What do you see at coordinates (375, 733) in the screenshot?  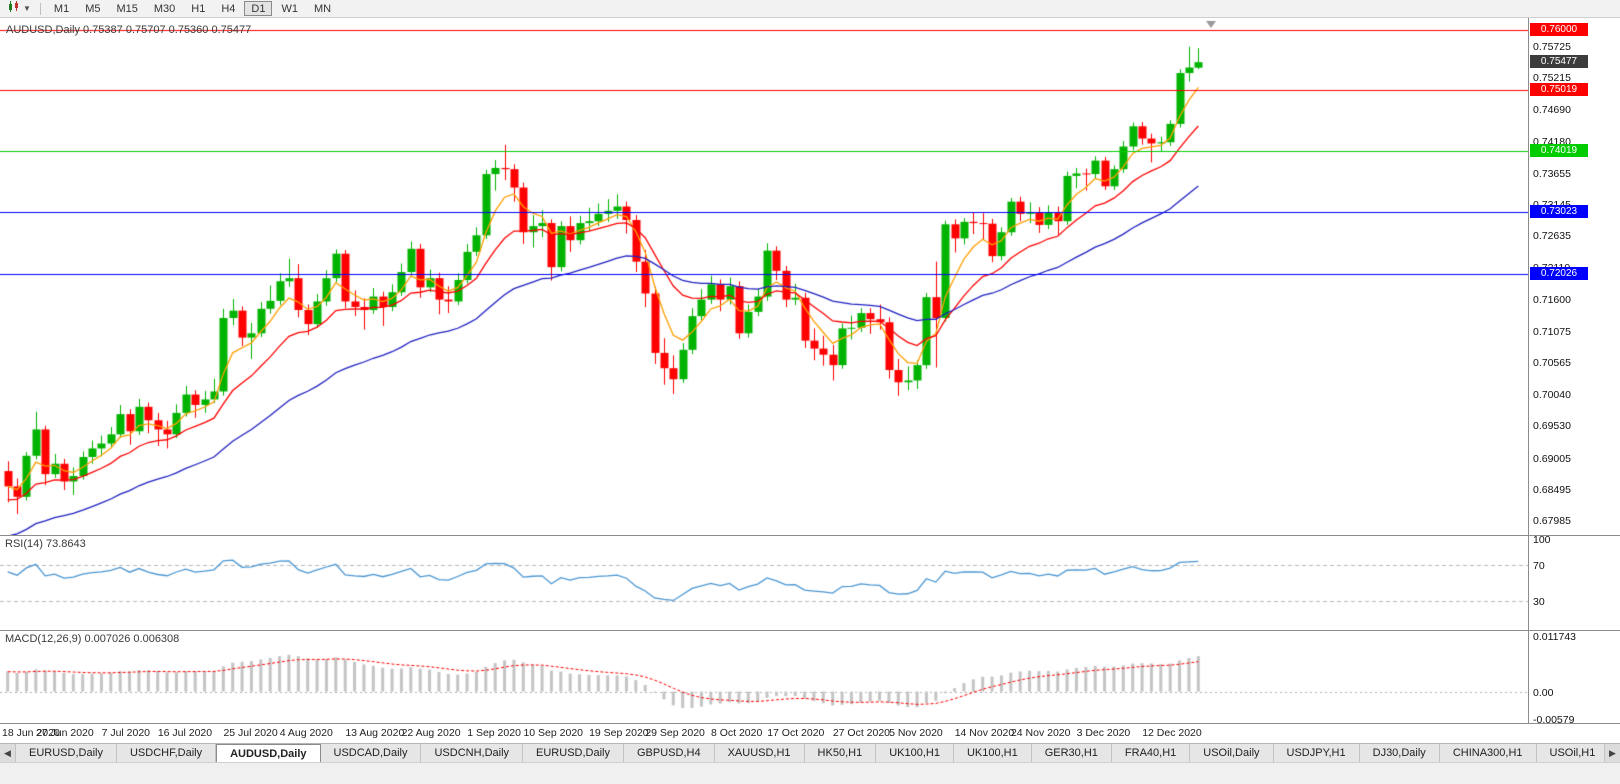 I see `date-label: 13 Aug 2020` at bounding box center [375, 733].